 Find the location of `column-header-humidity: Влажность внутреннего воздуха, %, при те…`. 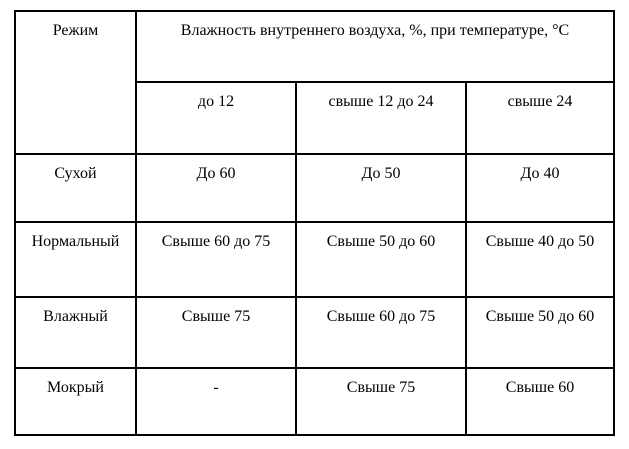

column-header-humidity: Влажность внутреннего воздуха, %, при те… is located at coordinates (375, 46).